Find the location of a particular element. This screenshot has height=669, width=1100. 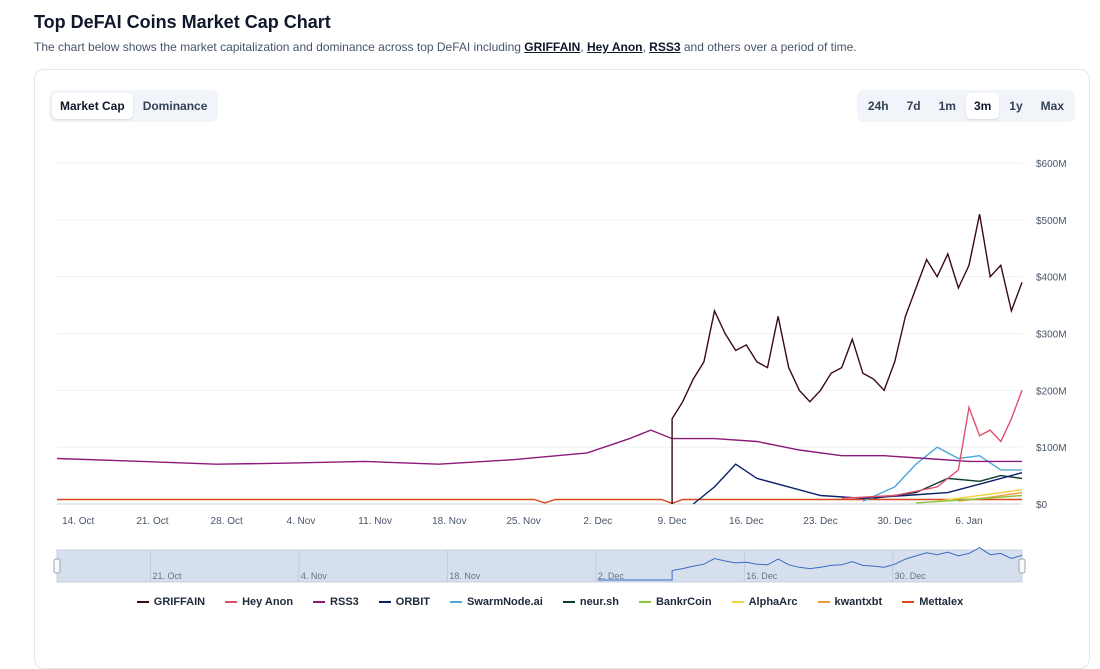

x-tick-label: 28. Oct is located at coordinates (227, 521).